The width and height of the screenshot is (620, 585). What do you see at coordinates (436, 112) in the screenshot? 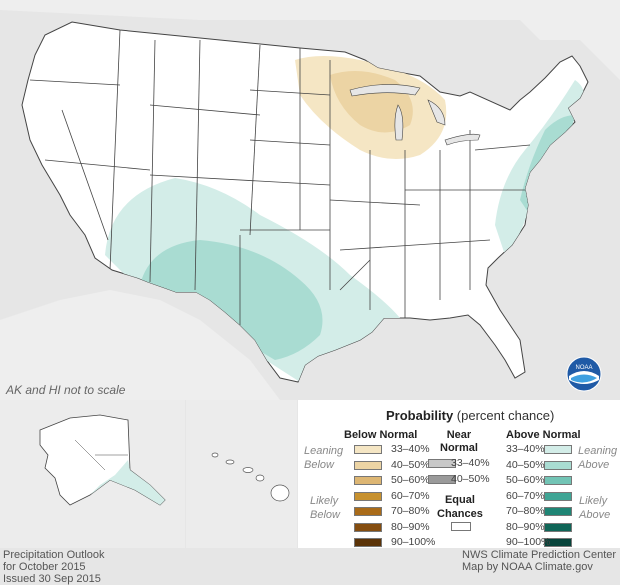
I see `lake-huron` at bounding box center [436, 112].